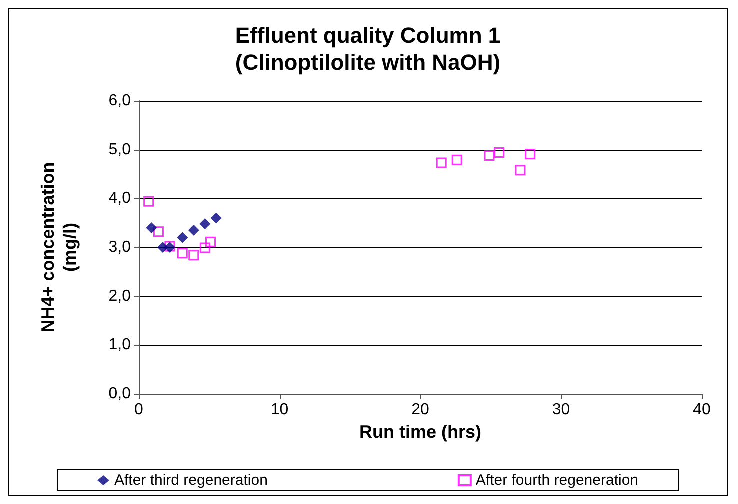  I want to click on y-tick-label: 2,0, so click(120, 296).